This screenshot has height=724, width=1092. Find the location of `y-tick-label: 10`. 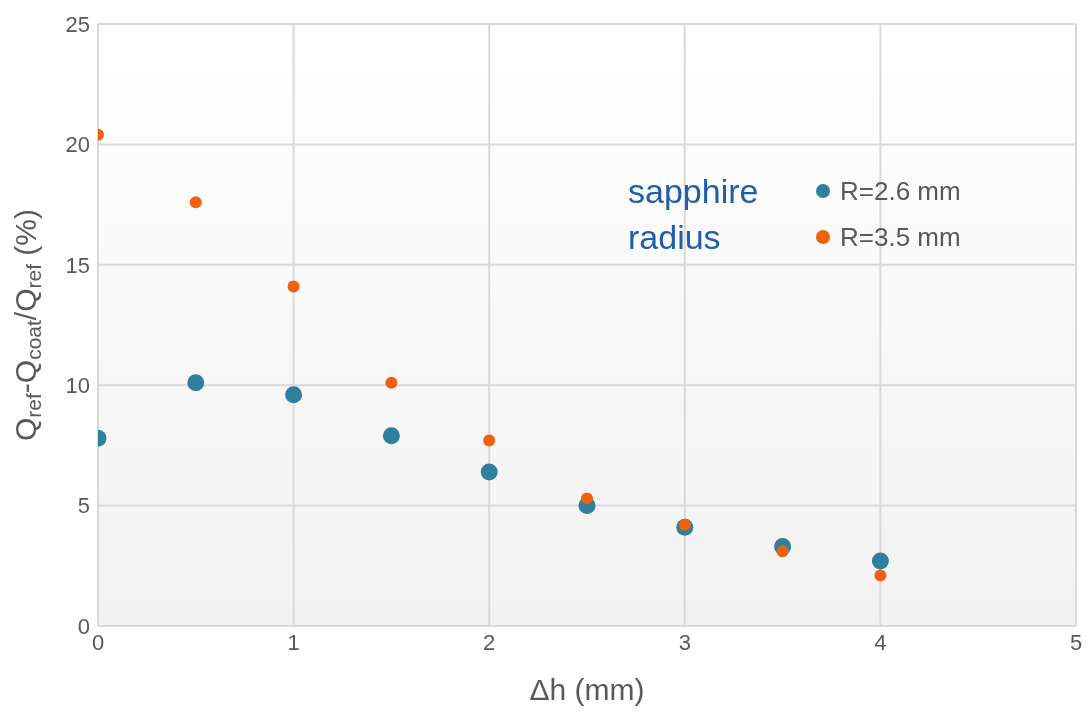

y-tick-label: 10 is located at coordinates (77, 386).